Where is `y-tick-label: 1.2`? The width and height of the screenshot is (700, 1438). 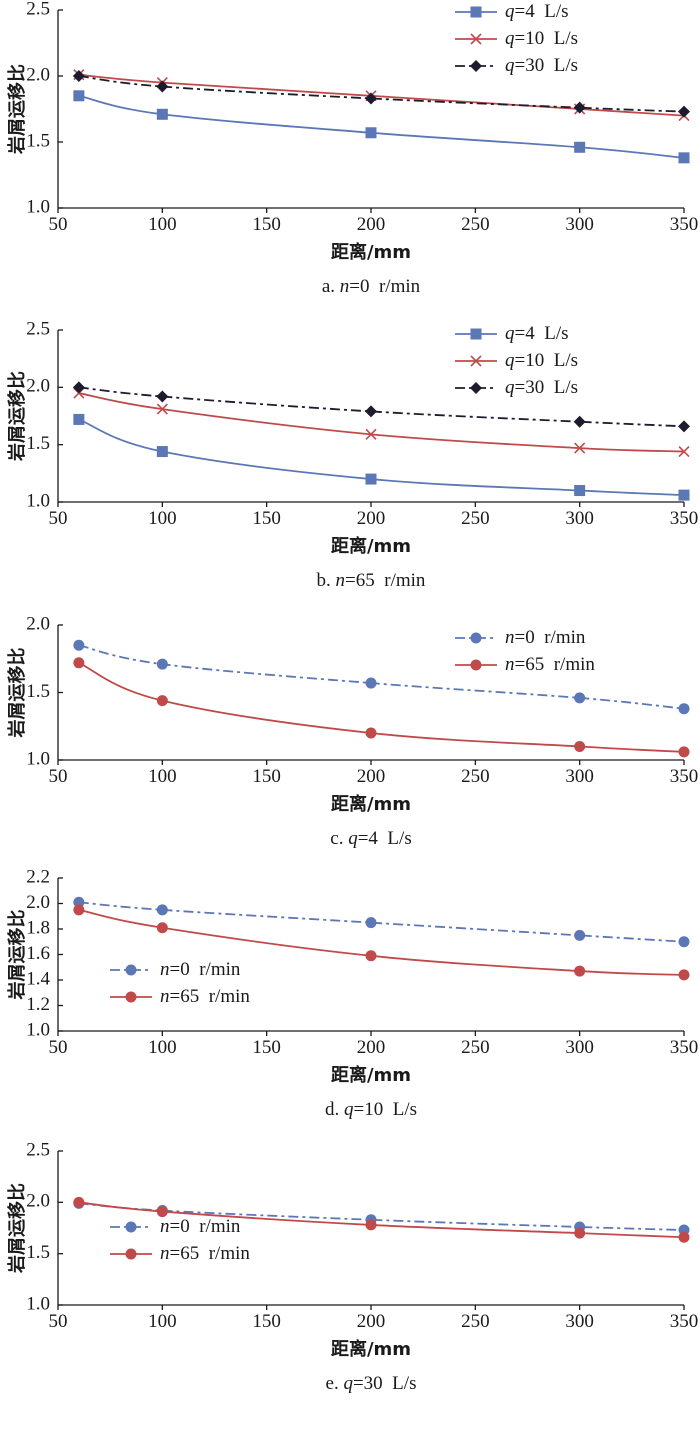
y-tick-label: 1.2 is located at coordinates (38, 1004).